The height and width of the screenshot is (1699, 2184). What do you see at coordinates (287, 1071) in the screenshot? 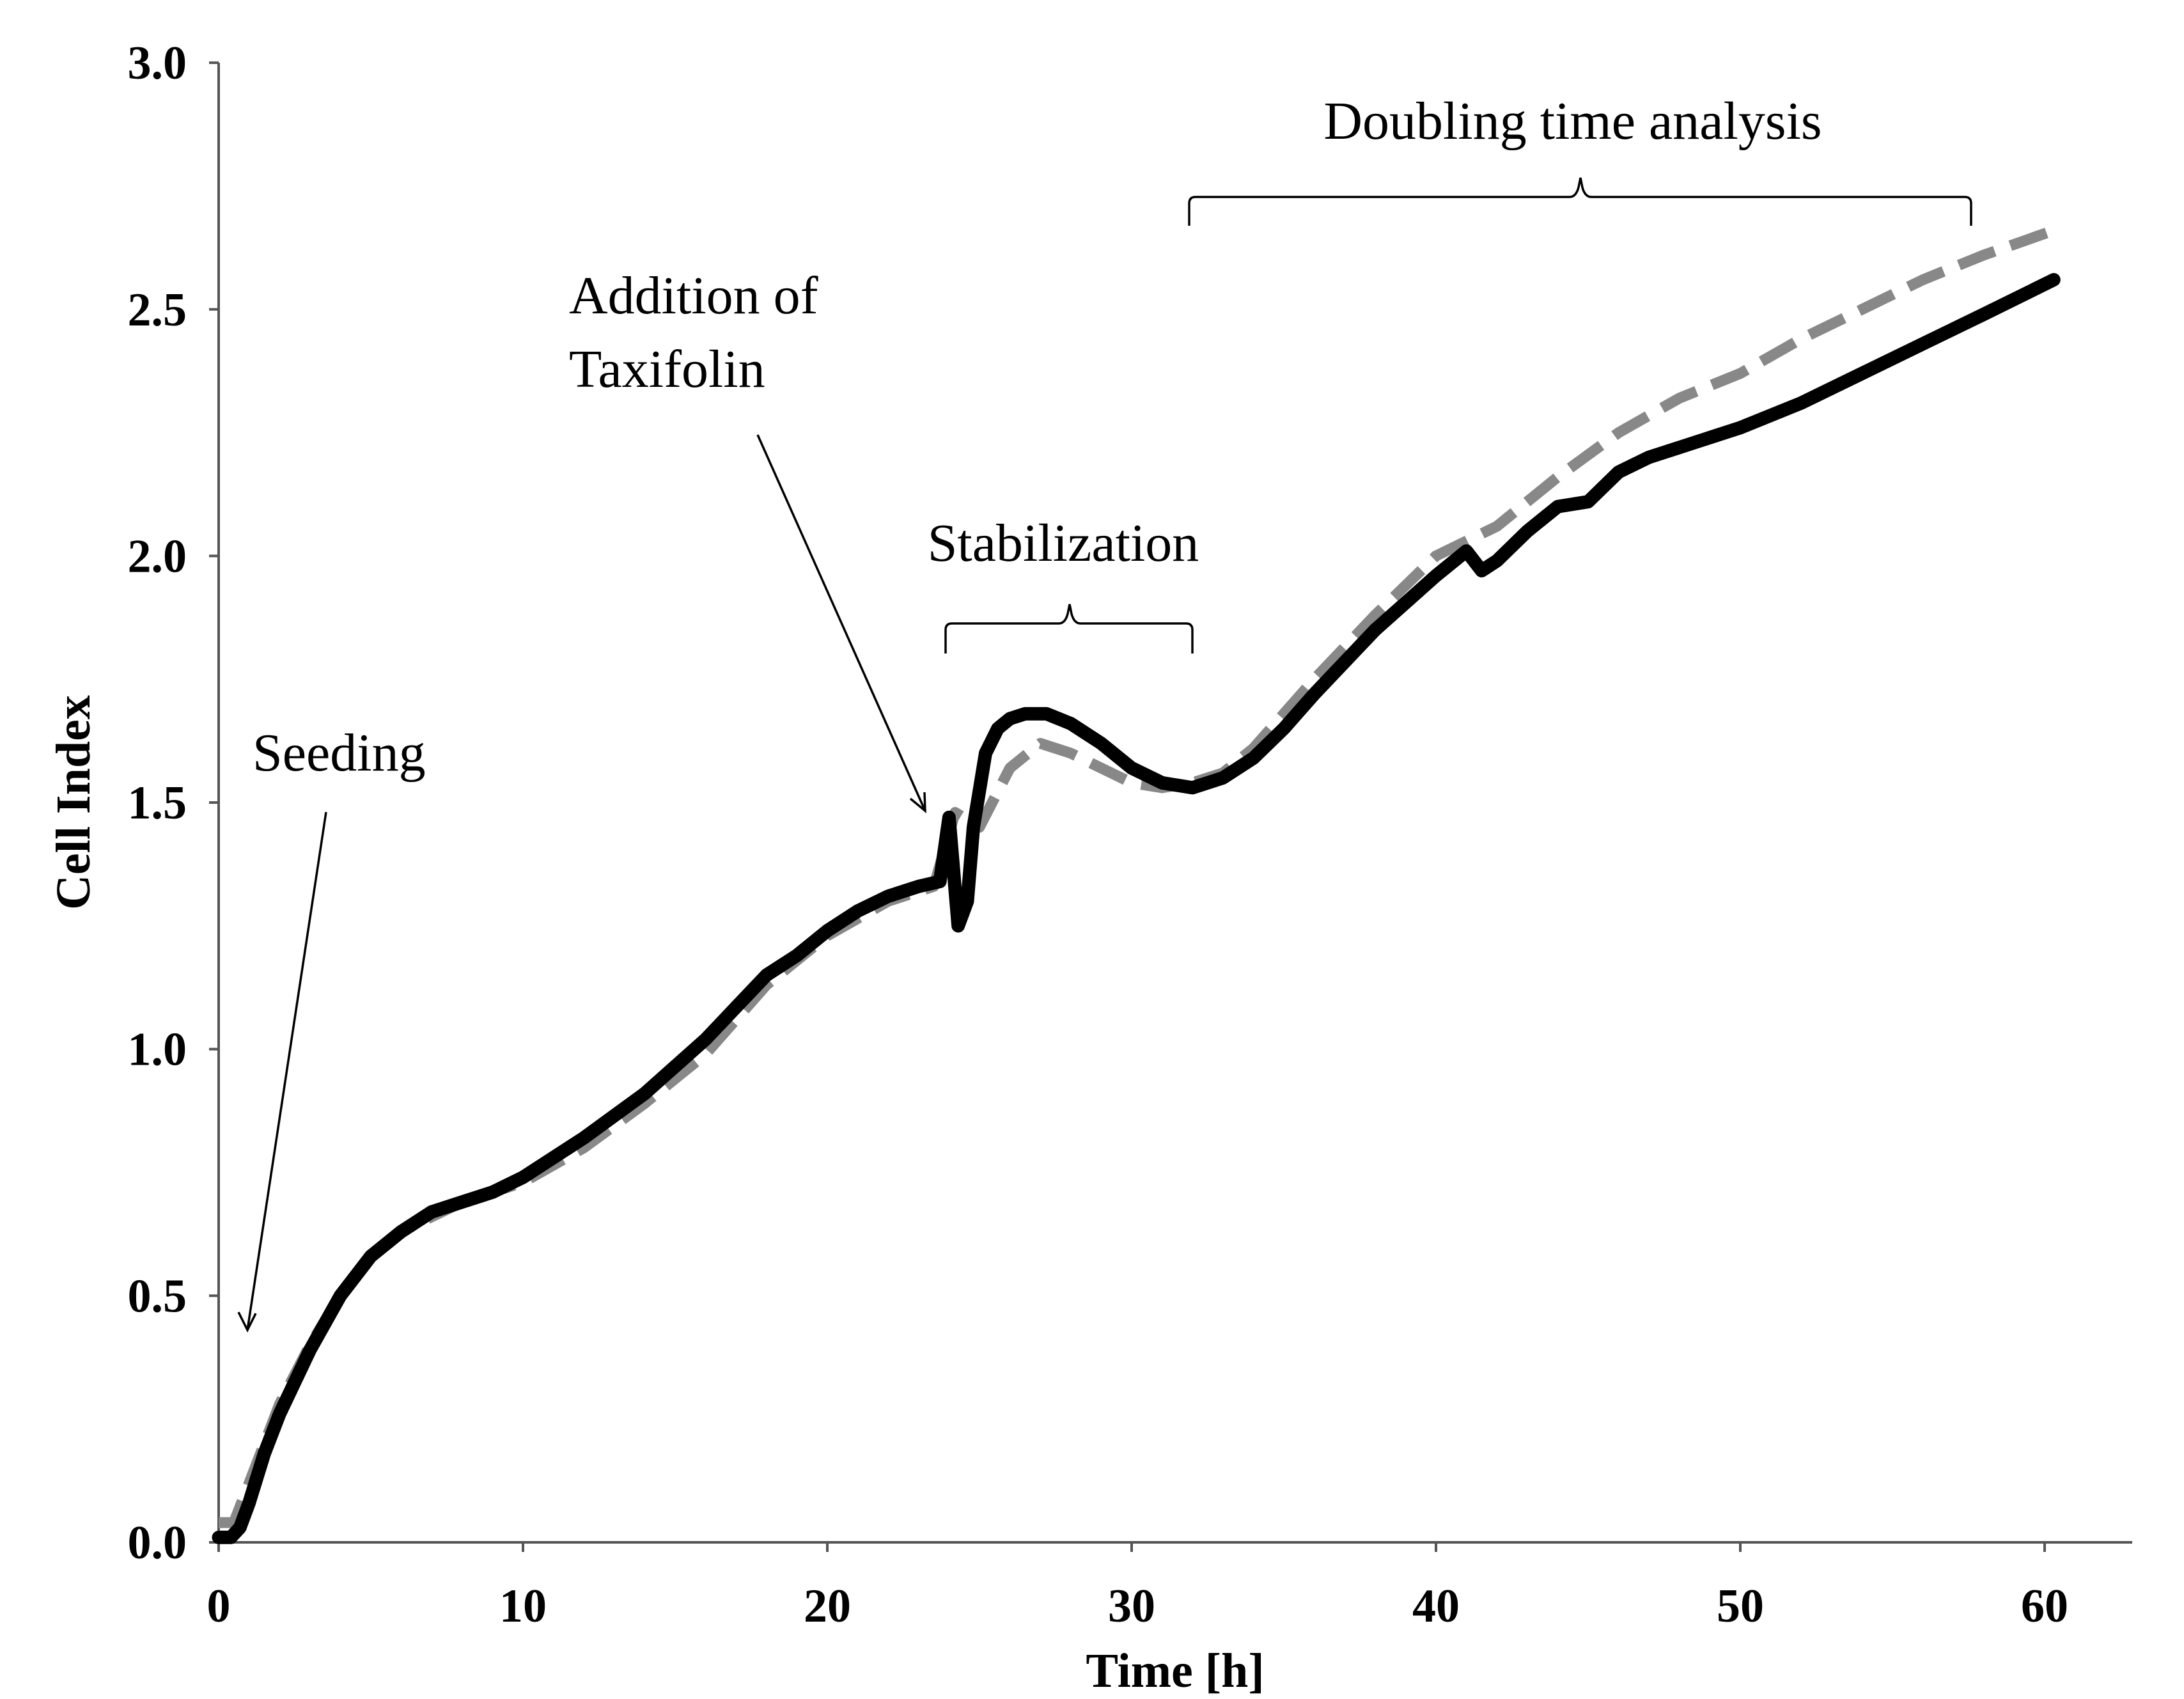
I see `seeding-arrow` at bounding box center [287, 1071].